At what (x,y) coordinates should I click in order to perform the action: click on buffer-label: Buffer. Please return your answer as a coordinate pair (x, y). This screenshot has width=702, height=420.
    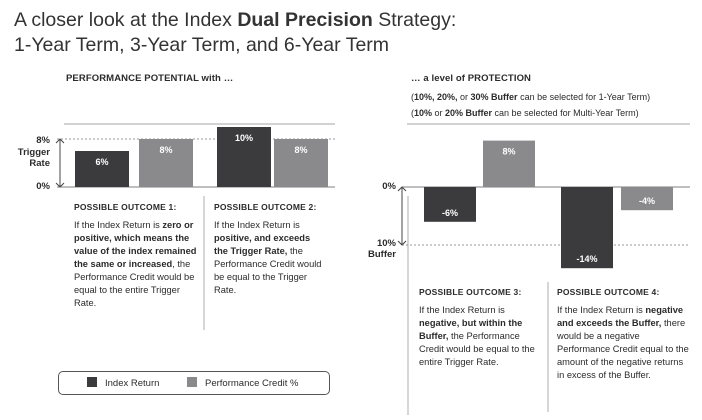
    Looking at the image, I should click on (382, 254).